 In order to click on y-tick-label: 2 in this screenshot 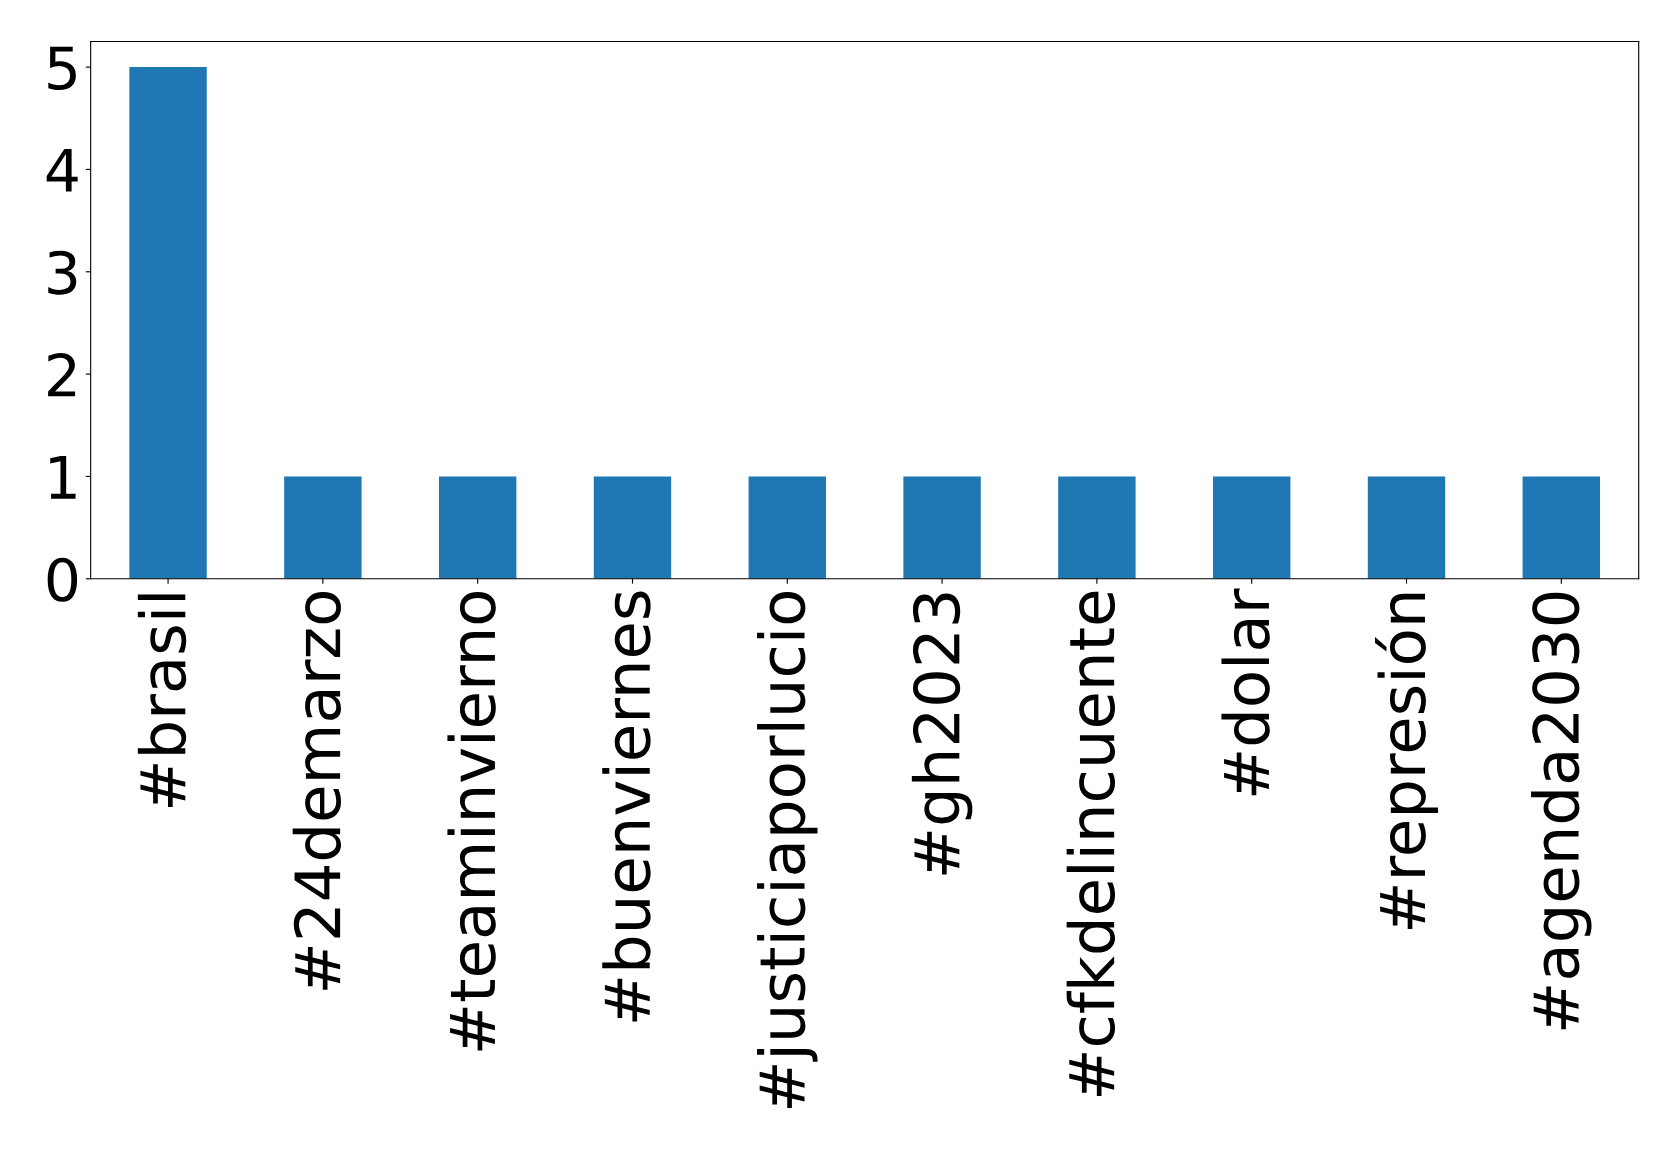, I will do `click(62, 374)`.